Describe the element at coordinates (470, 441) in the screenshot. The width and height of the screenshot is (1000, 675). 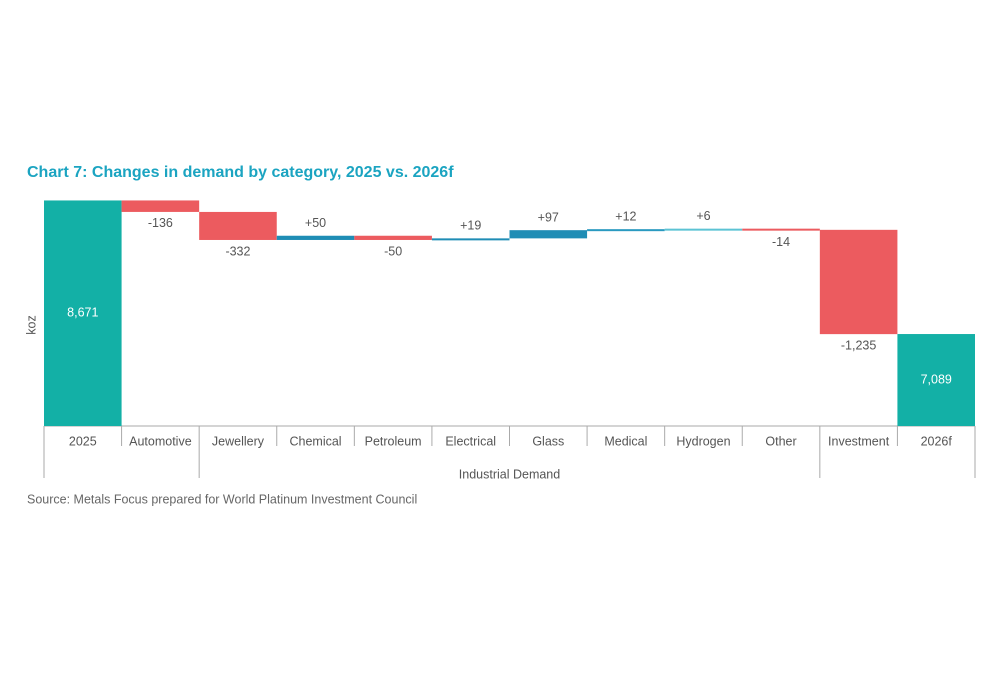
I see `x-tick-label: Electrical` at that location.